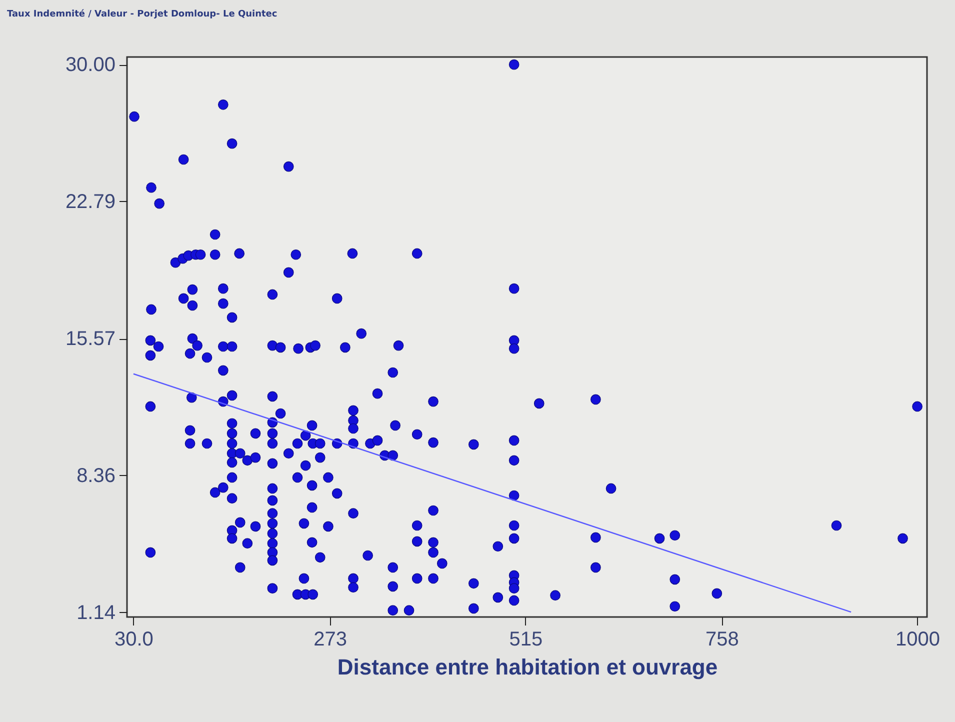 Image resolution: width=955 pixels, height=722 pixels. What do you see at coordinates (96, 613) in the screenshot?
I see `y-tick-label: 1.14` at bounding box center [96, 613].